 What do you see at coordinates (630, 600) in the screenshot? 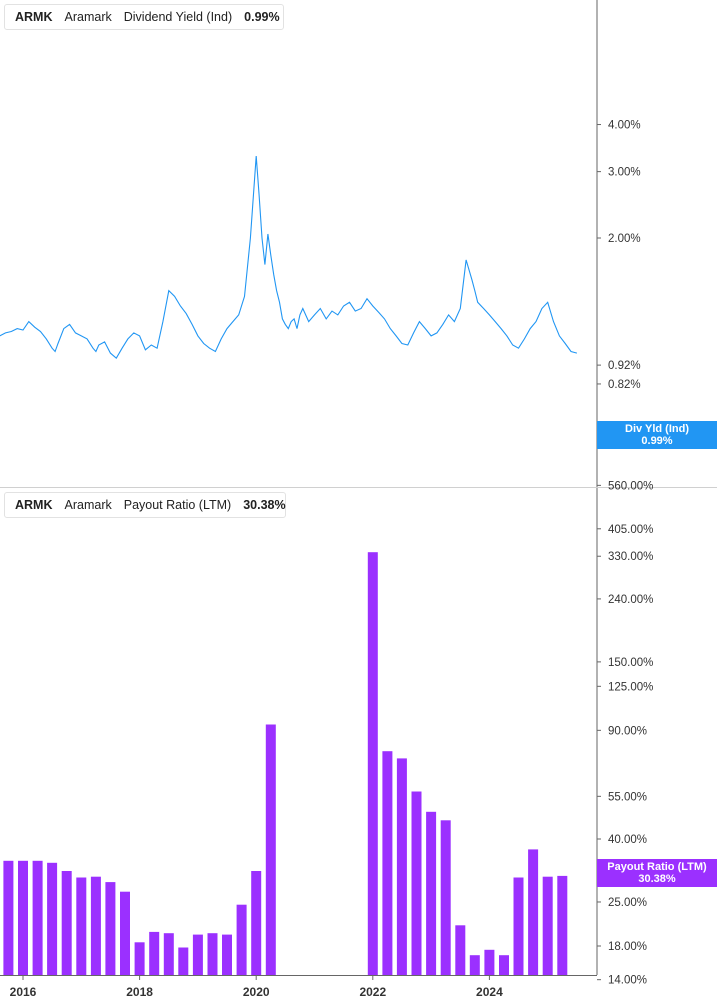
I see `bottom-y-tick-label: 240.00%` at bounding box center [630, 600].